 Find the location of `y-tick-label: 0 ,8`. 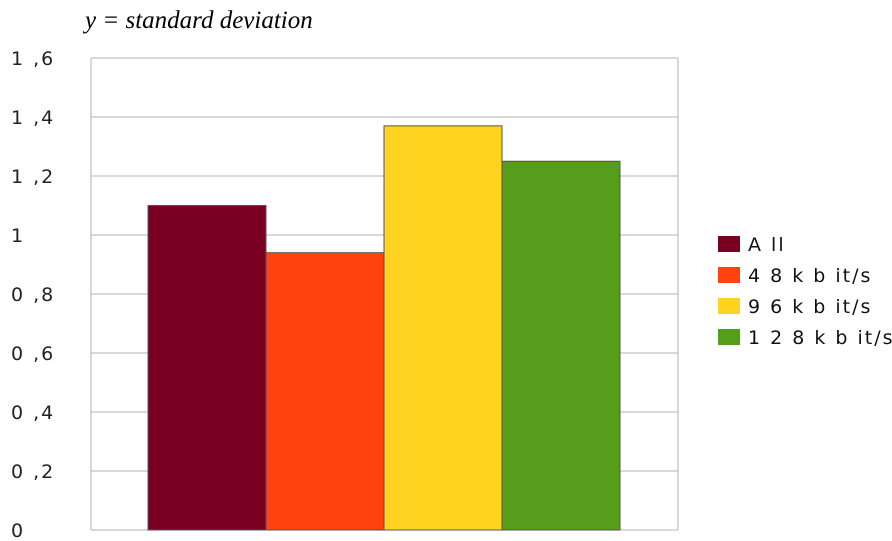

y-tick-label: 0 ,8 is located at coordinates (33, 295).